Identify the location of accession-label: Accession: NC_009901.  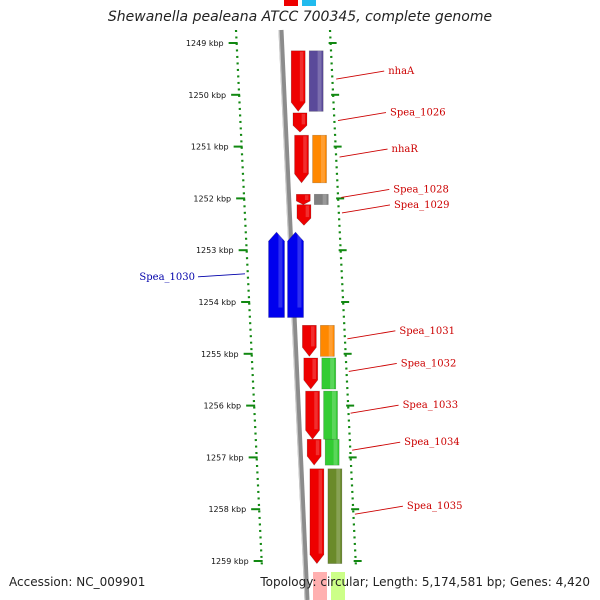
(77, 582).